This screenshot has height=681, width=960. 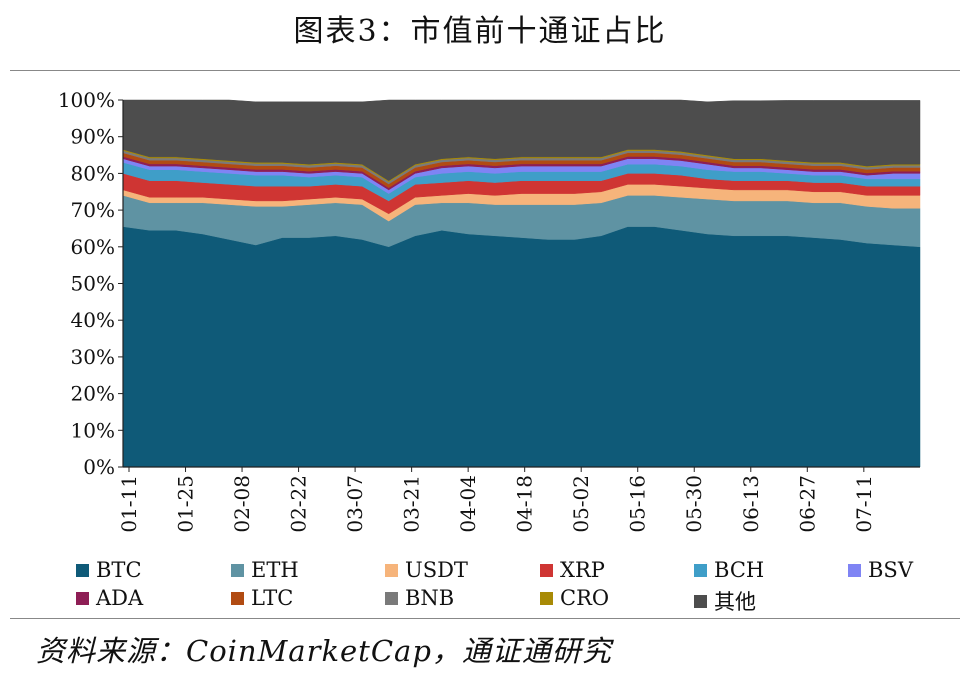 What do you see at coordinates (93, 394) in the screenshot?
I see `y-tick-label: 20%` at bounding box center [93, 394].